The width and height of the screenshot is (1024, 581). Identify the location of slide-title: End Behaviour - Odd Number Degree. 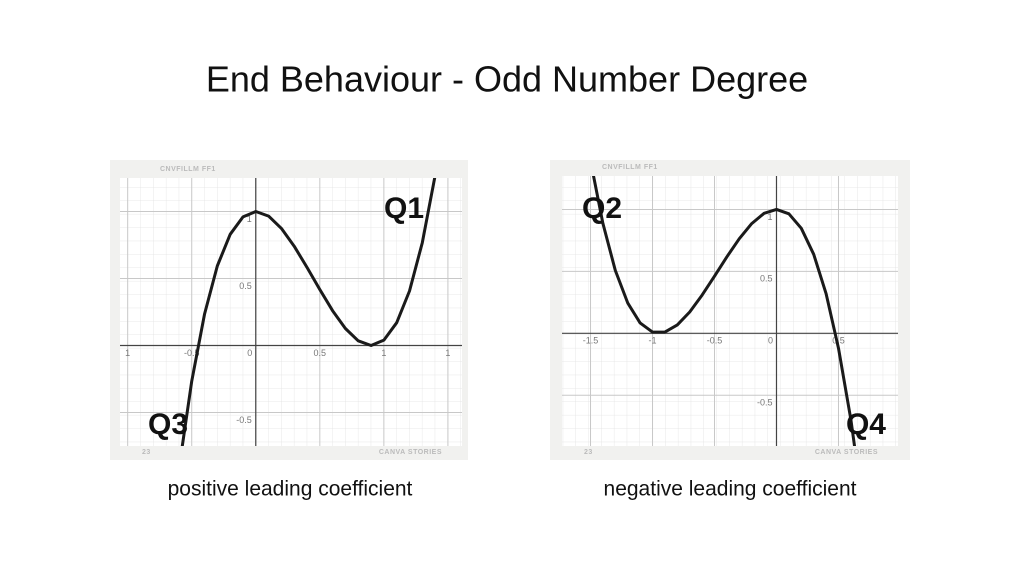
(507, 79).